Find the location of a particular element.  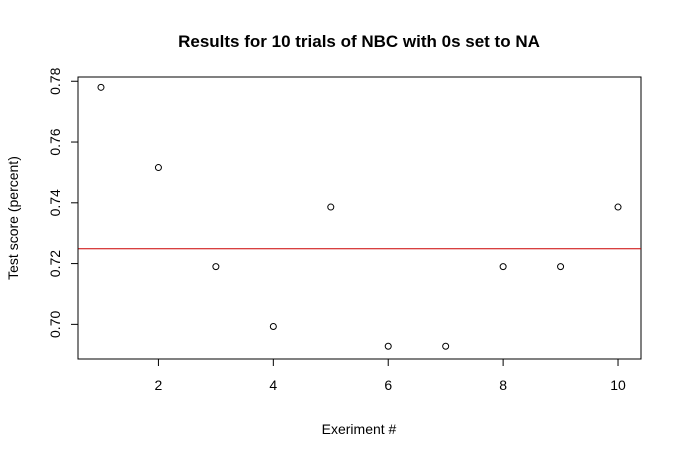

y-tick-label-2: 0.74 is located at coordinates (55, 202).